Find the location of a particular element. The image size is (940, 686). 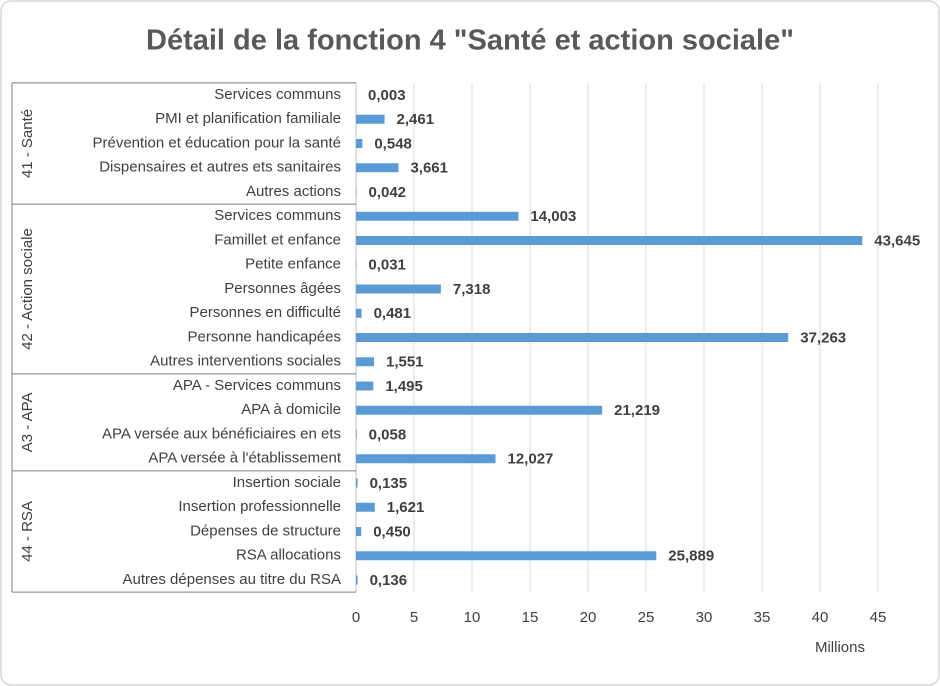

y-tick-label: Famillet et enfance is located at coordinates (277, 239).